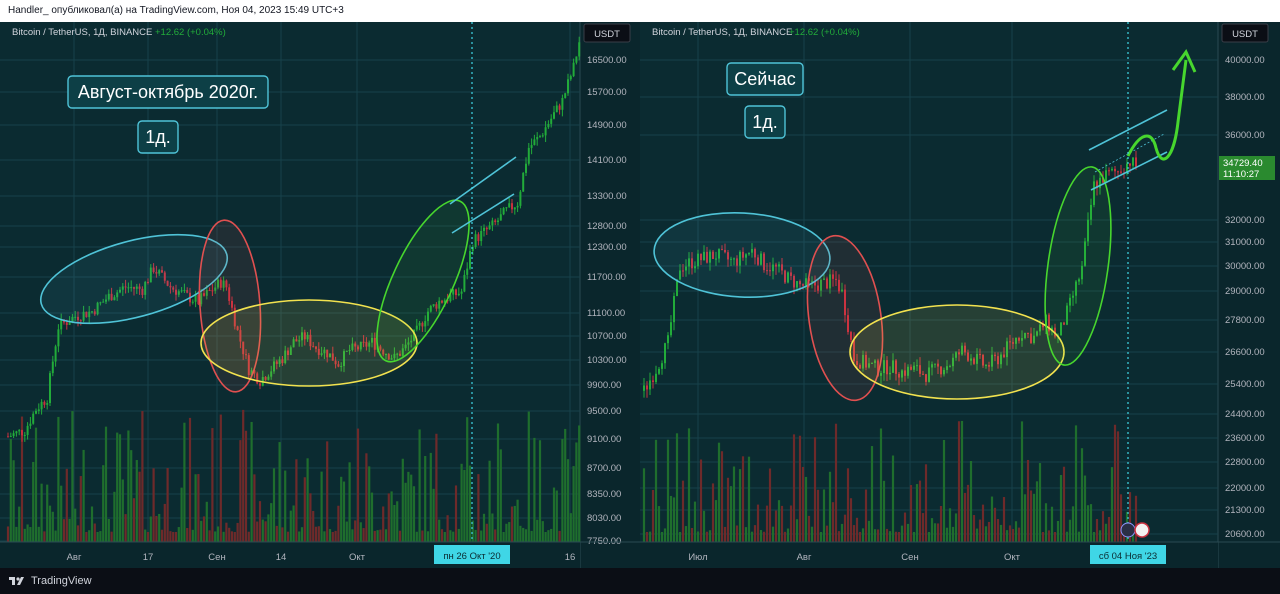 This screenshot has height=594, width=1280. Describe the element at coordinates (804, 557) in the screenshot. I see `x-tick-label: Авг` at that location.